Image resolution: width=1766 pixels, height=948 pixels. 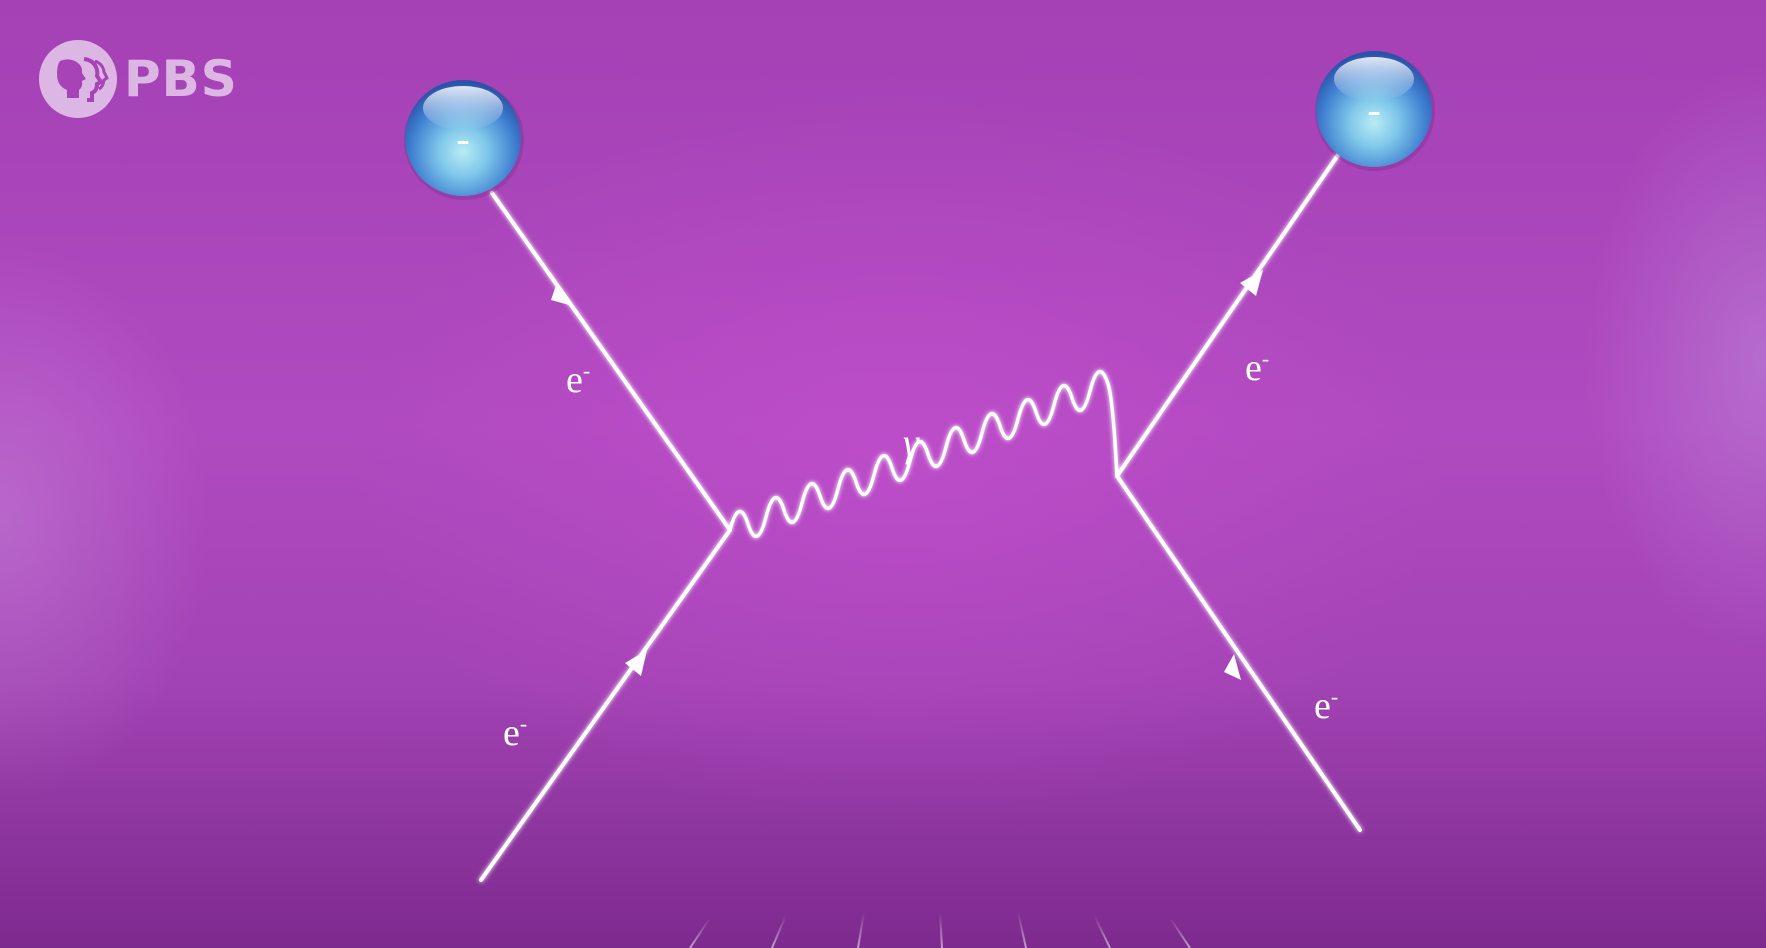 What do you see at coordinates (78, 79) in the screenshot?
I see `pbs-heads-icon` at bounding box center [78, 79].